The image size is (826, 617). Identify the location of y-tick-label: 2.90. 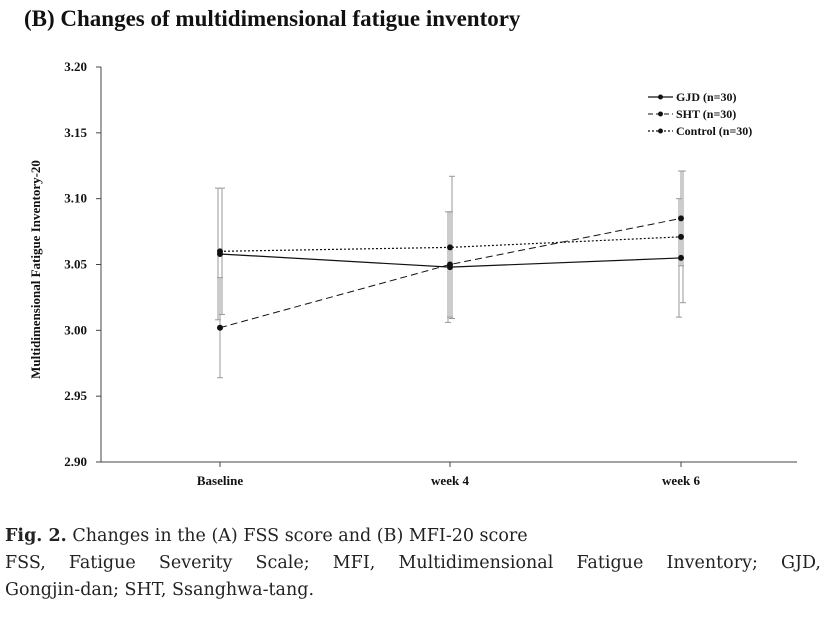
(75, 461).